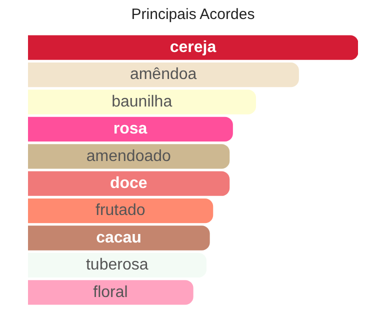 This screenshot has width=382, height=322. I want to click on y-tick-label: amêndoa, so click(163, 75).